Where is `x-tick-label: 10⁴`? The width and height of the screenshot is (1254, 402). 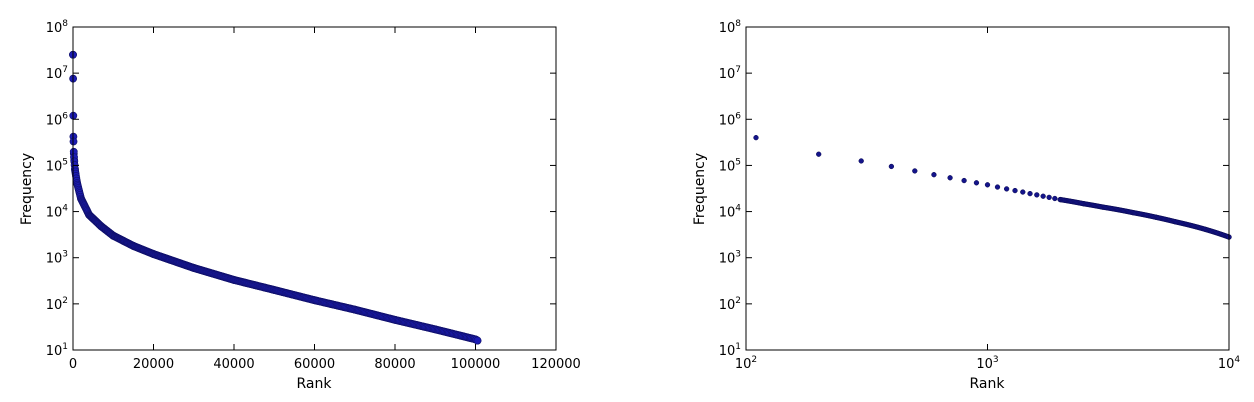
x-tick-label: 10⁴ is located at coordinates (1229, 363).